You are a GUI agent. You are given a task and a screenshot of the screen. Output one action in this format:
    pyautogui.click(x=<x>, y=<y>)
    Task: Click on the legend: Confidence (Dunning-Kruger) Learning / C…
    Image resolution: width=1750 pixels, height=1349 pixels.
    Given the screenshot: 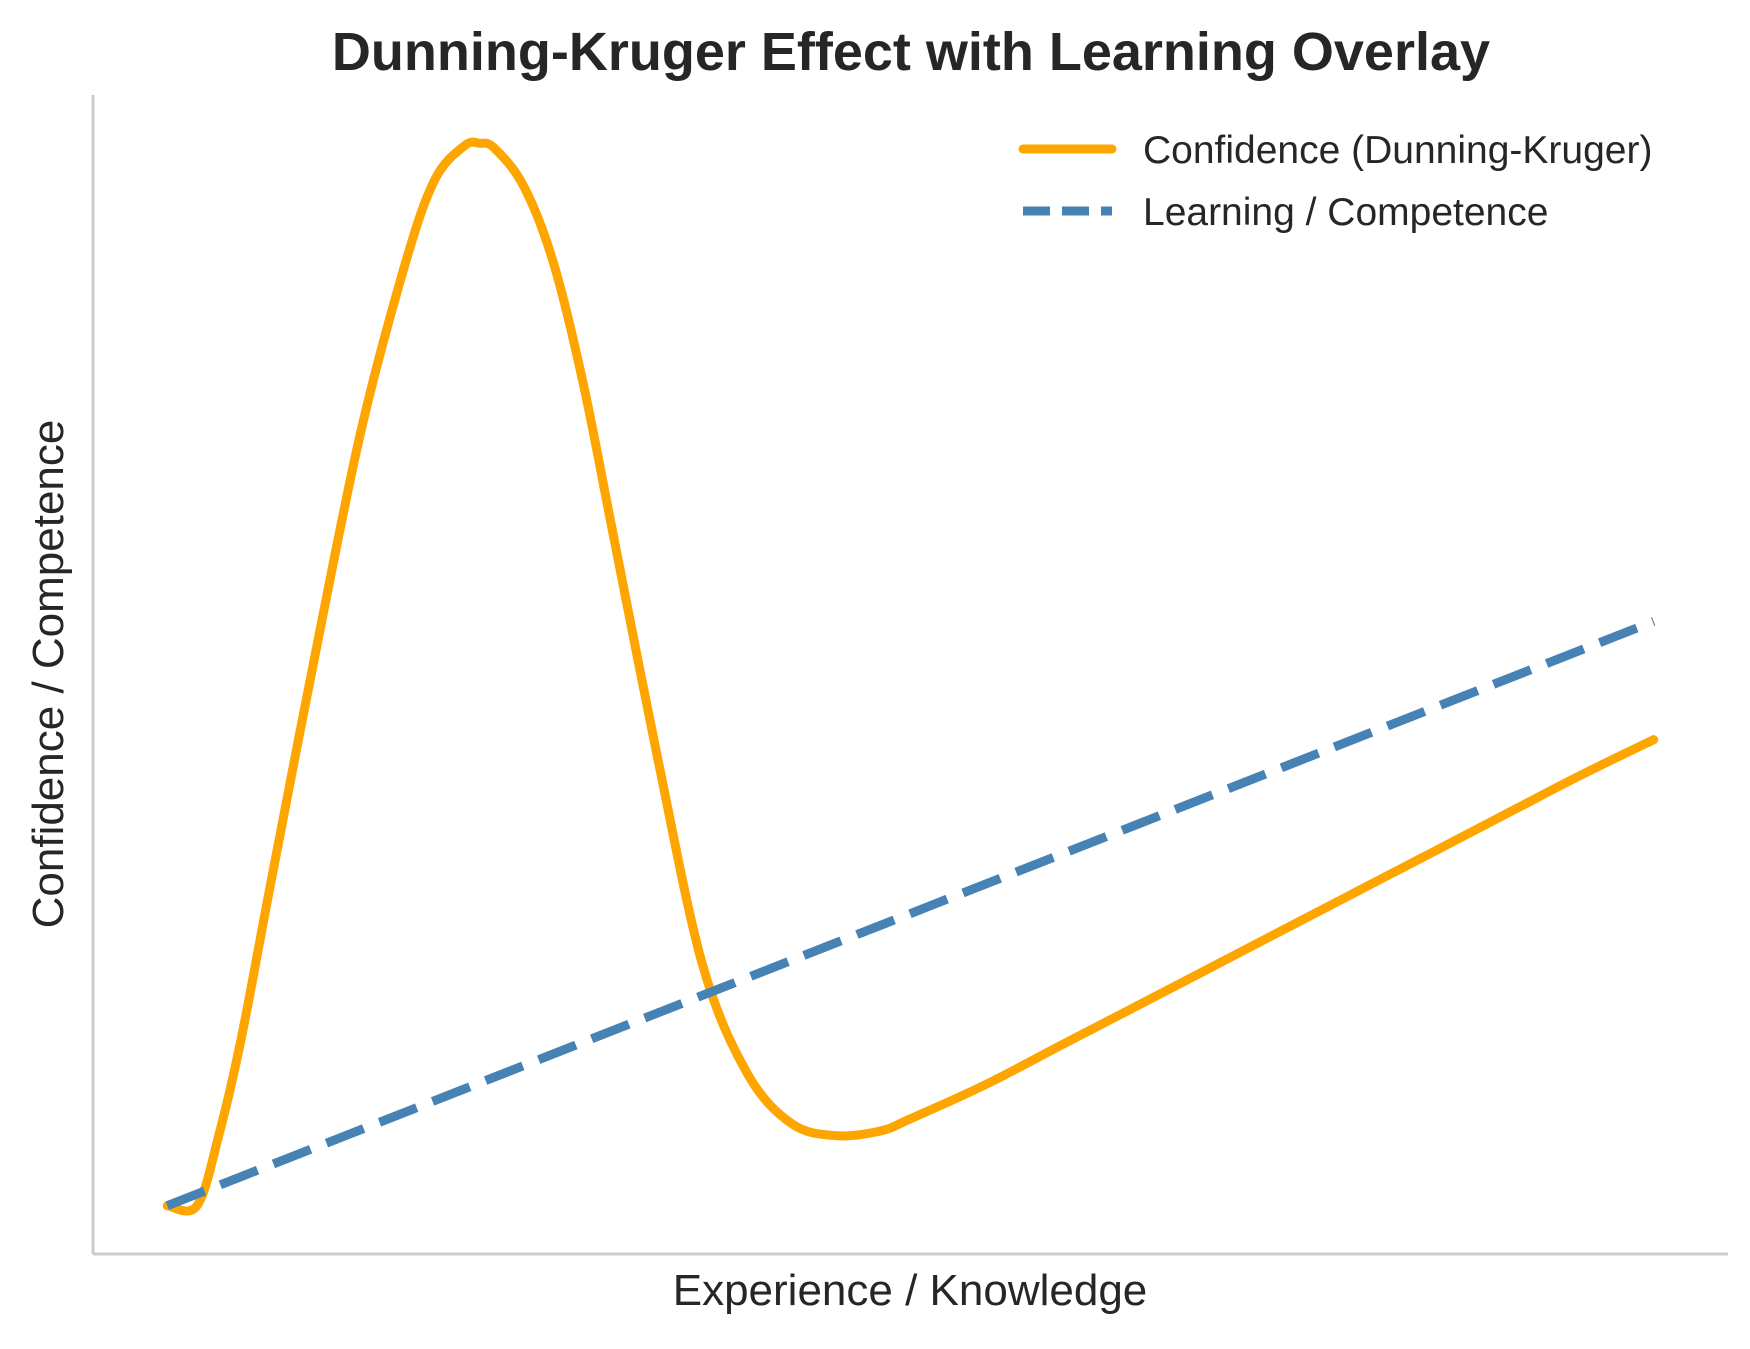 What is the action you would take?
    pyautogui.click(x=1335, y=181)
    